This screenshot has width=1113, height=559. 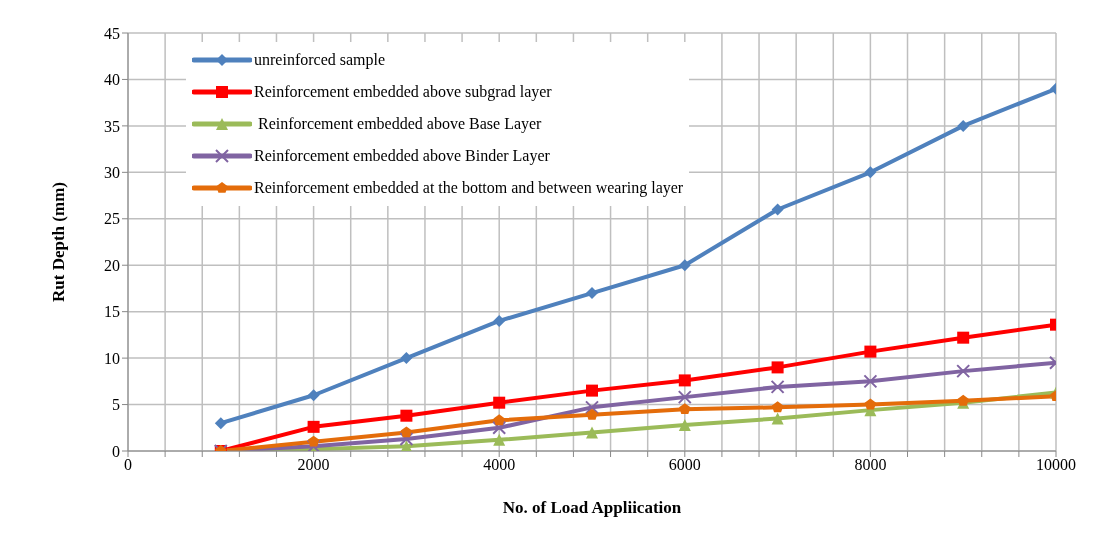 I want to click on y-tick-label: 20, so click(x=112, y=265).